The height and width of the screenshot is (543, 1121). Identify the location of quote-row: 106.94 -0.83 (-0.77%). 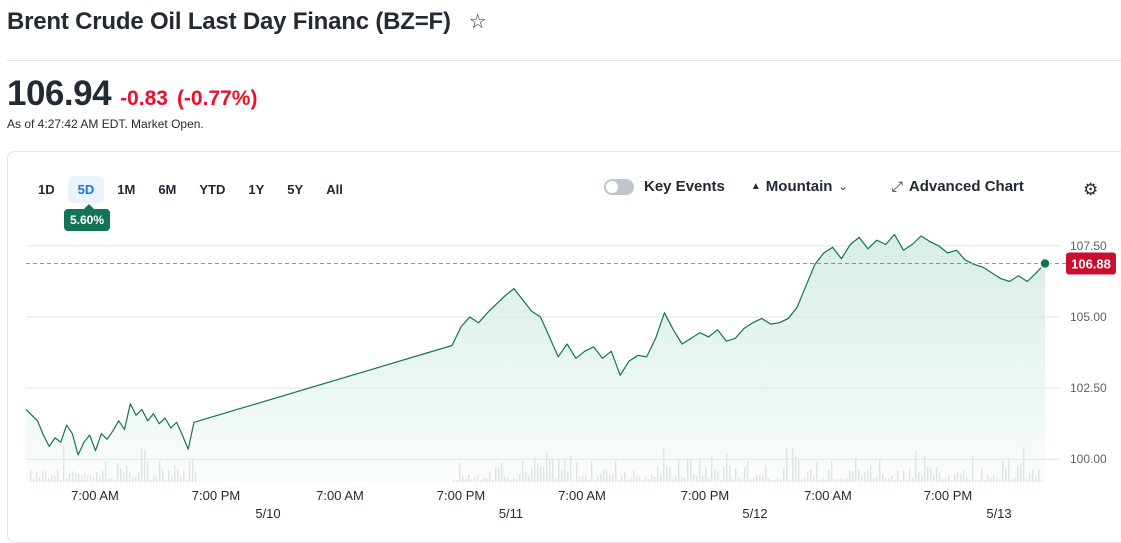
(132, 94).